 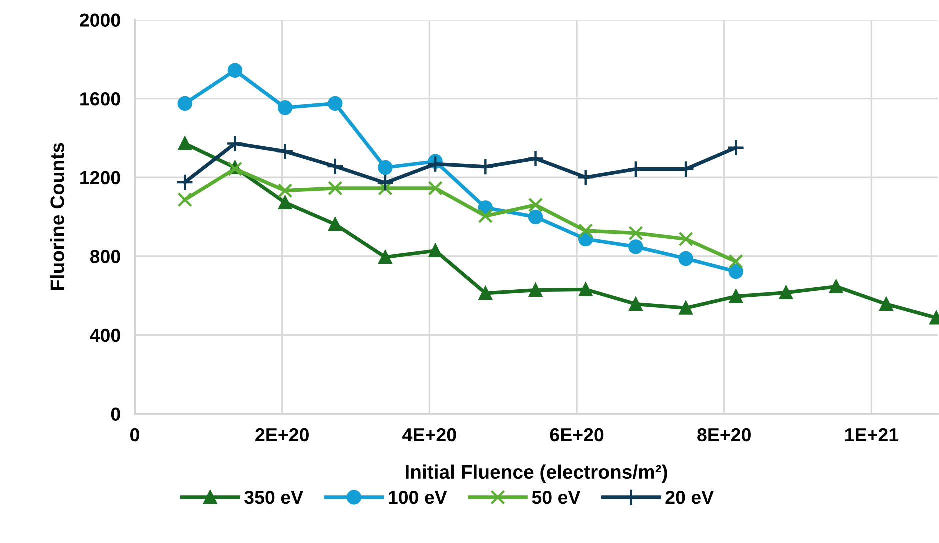 I want to click on x-tick-label: 0, so click(x=135, y=435).